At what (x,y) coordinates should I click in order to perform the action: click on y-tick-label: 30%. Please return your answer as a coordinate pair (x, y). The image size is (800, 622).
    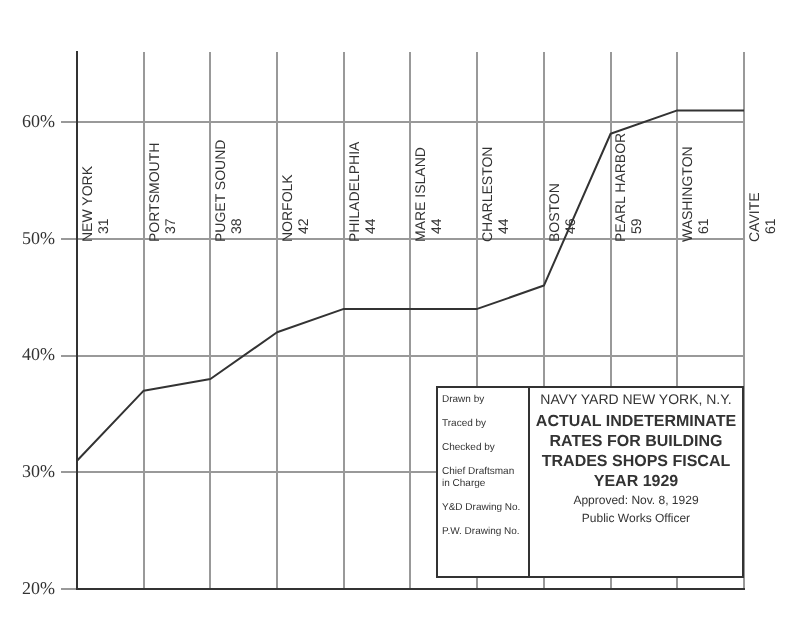
    Looking at the image, I should click on (38, 471).